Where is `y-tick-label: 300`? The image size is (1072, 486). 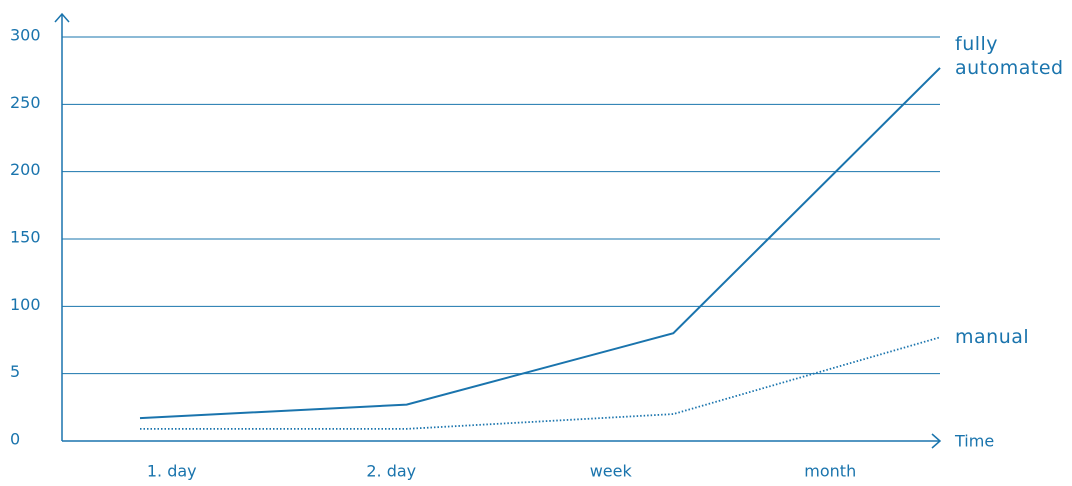
y-tick-label: 300 is located at coordinates (25, 35).